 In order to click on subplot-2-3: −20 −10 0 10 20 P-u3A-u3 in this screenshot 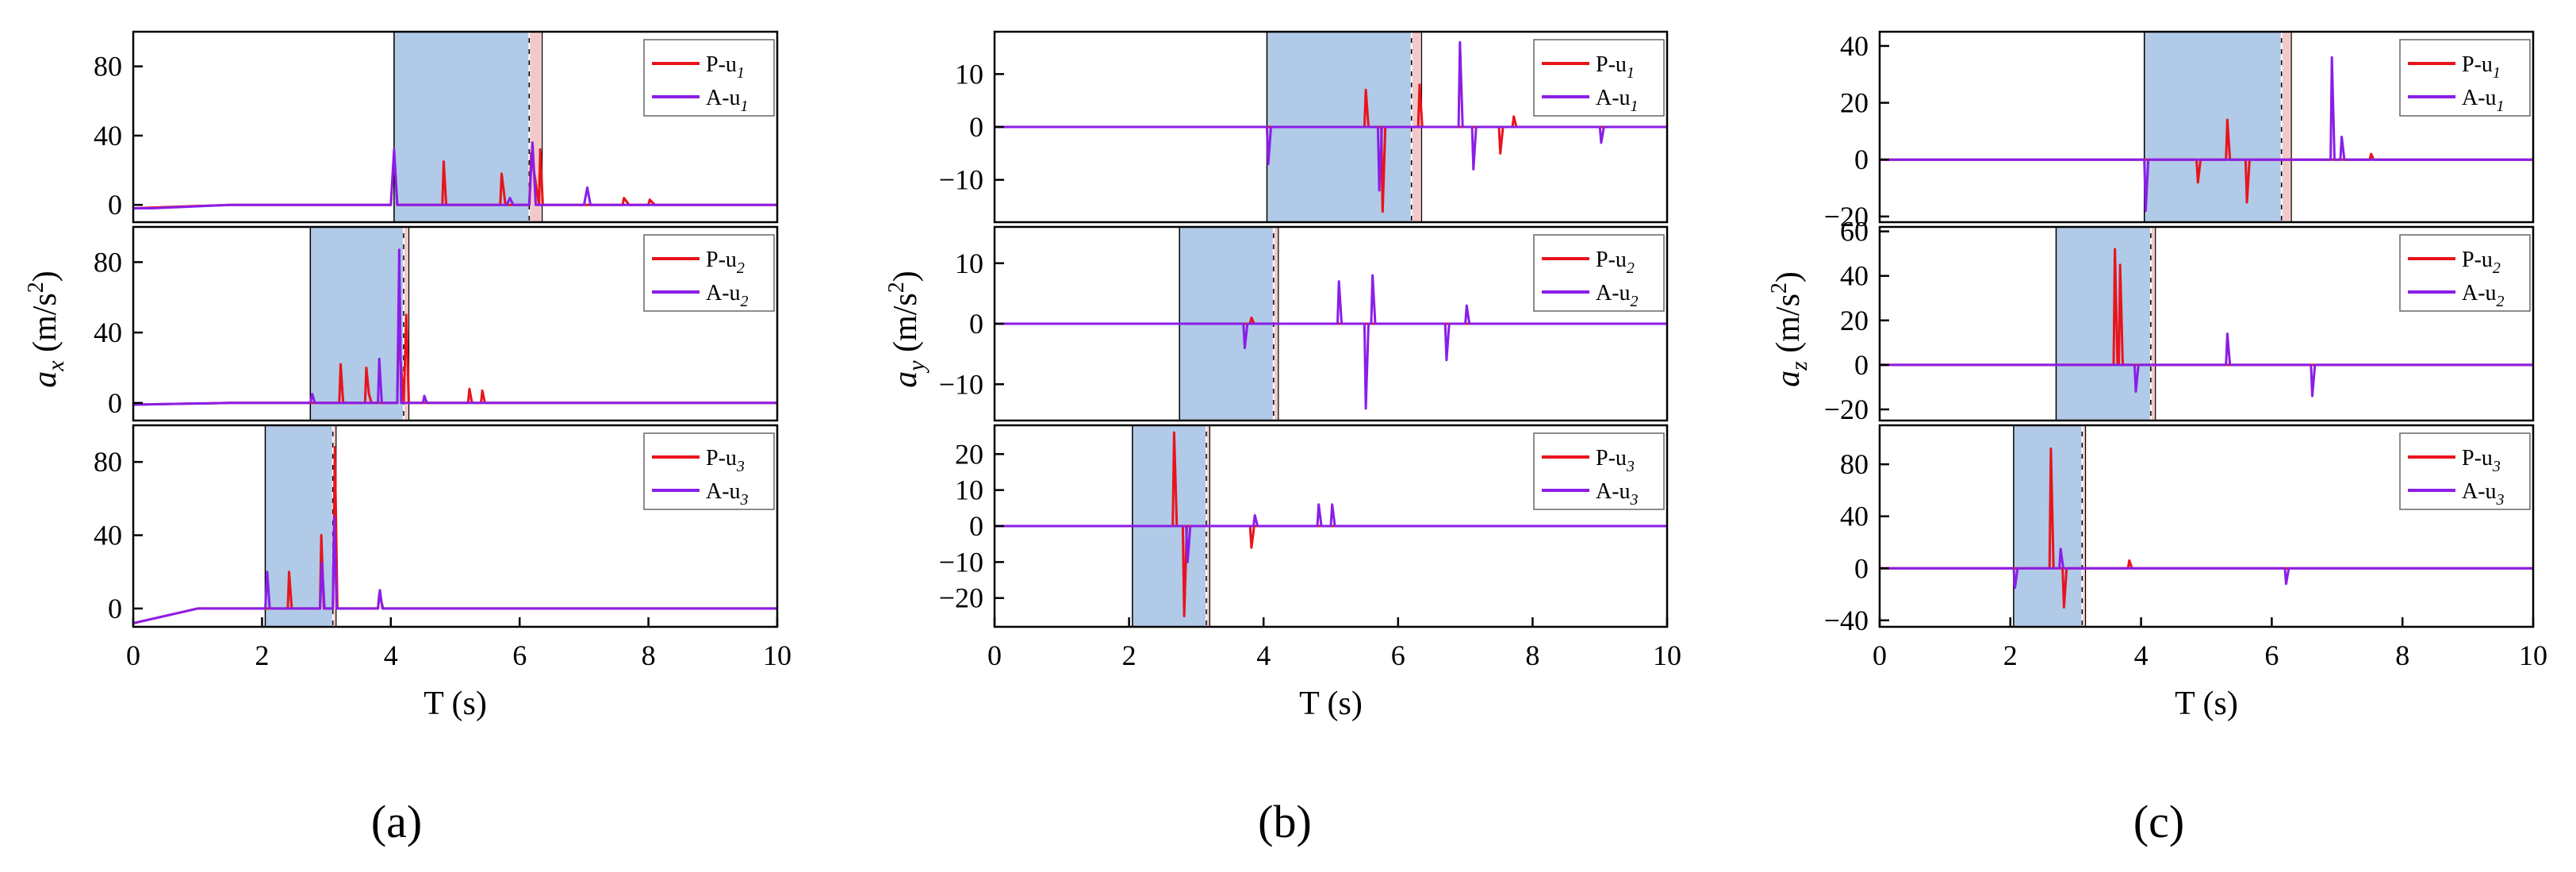, I will do `click(1304, 526)`.